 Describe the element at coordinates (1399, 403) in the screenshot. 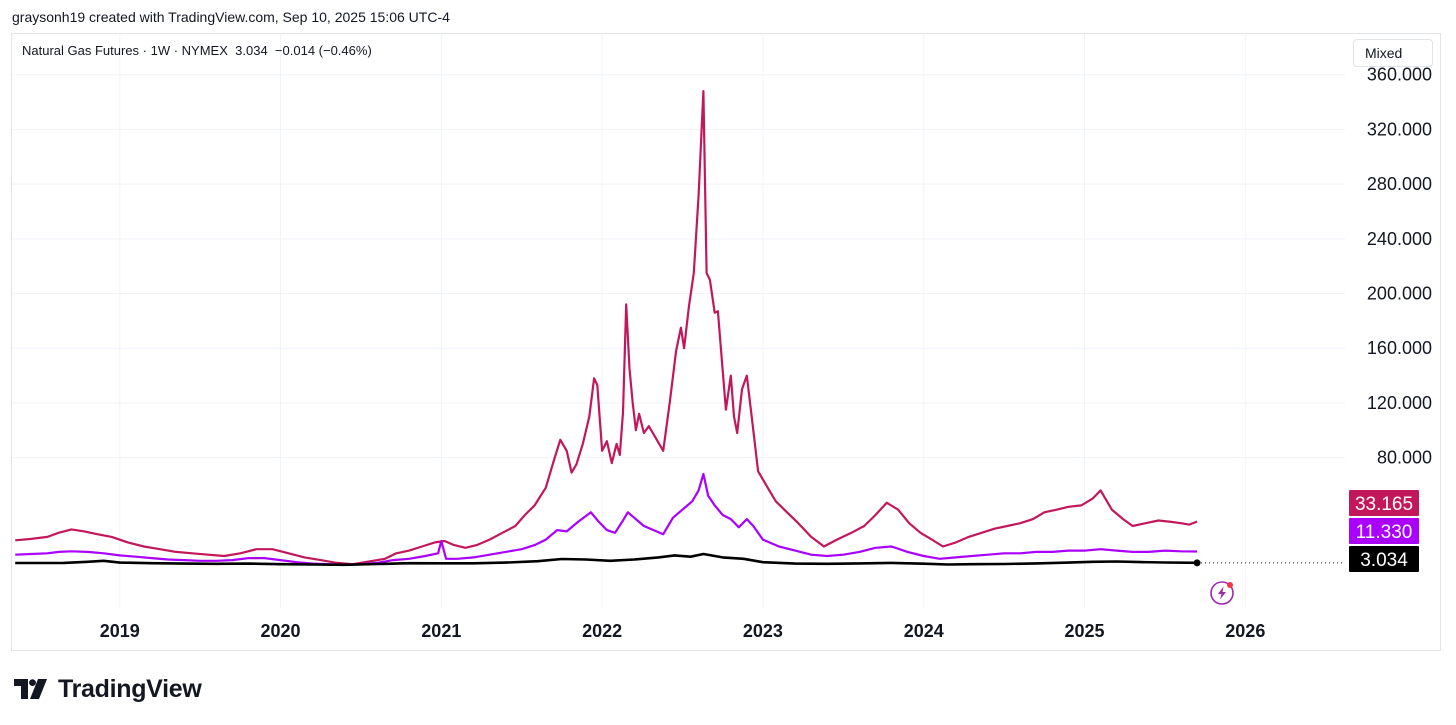

I see `y-tick-label: 120.000` at that location.